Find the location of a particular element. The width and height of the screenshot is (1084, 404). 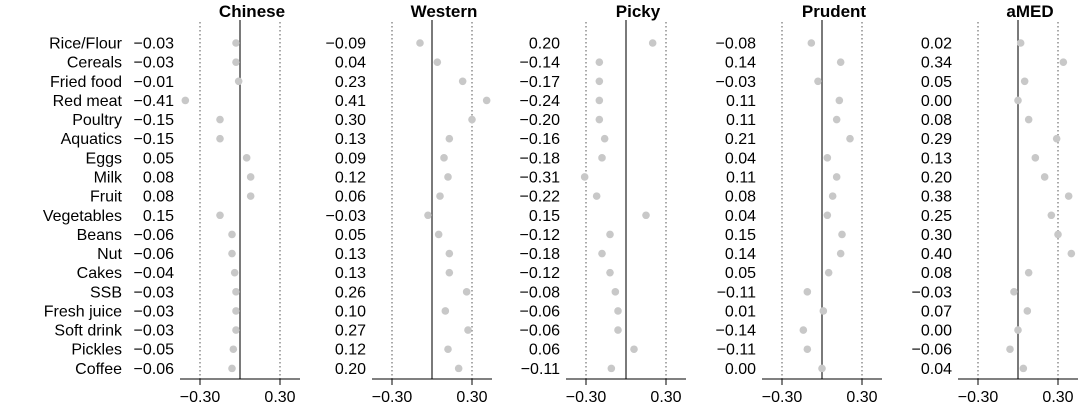

value-label: −0.15 is located at coordinates (154, 139).